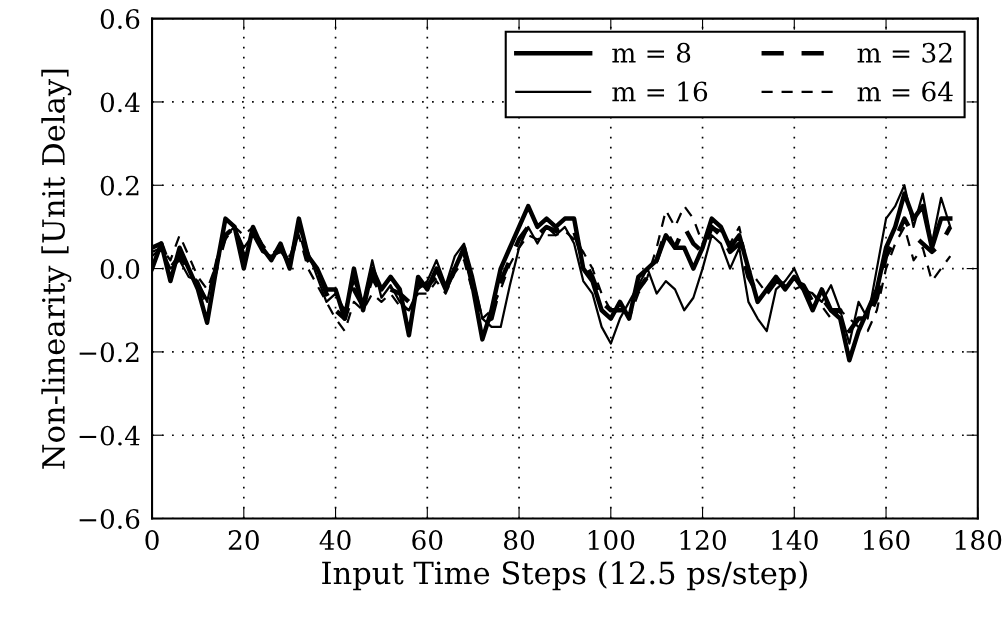 The width and height of the screenshot is (1007, 621). What do you see at coordinates (120, 19) in the screenshot?
I see `y-tick-label: 0.6` at bounding box center [120, 19].